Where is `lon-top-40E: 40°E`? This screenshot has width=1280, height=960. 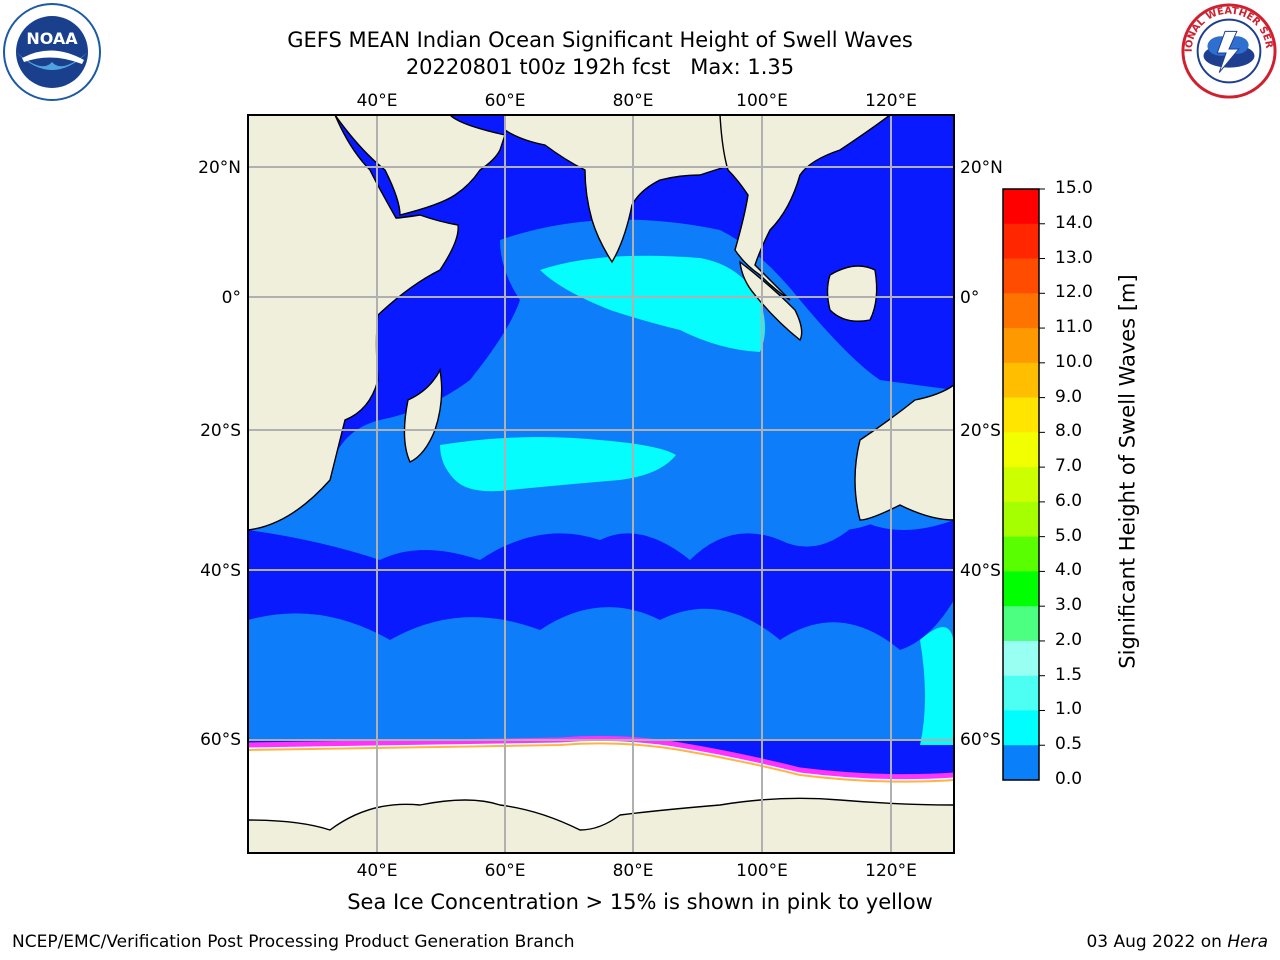
lon-top-40E: 40°E is located at coordinates (377, 101).